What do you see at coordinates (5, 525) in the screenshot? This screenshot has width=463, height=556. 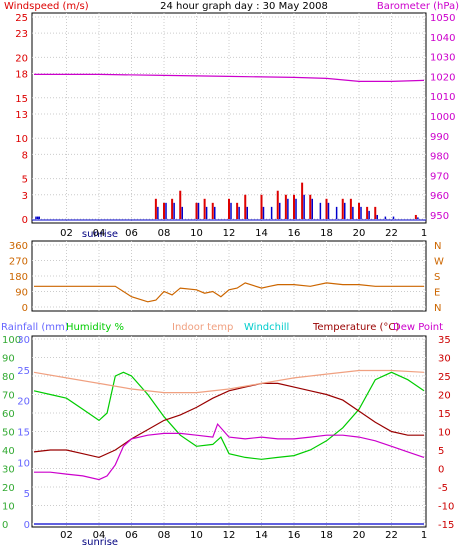 I see `humidity-tick-label: 0` at bounding box center [5, 525].